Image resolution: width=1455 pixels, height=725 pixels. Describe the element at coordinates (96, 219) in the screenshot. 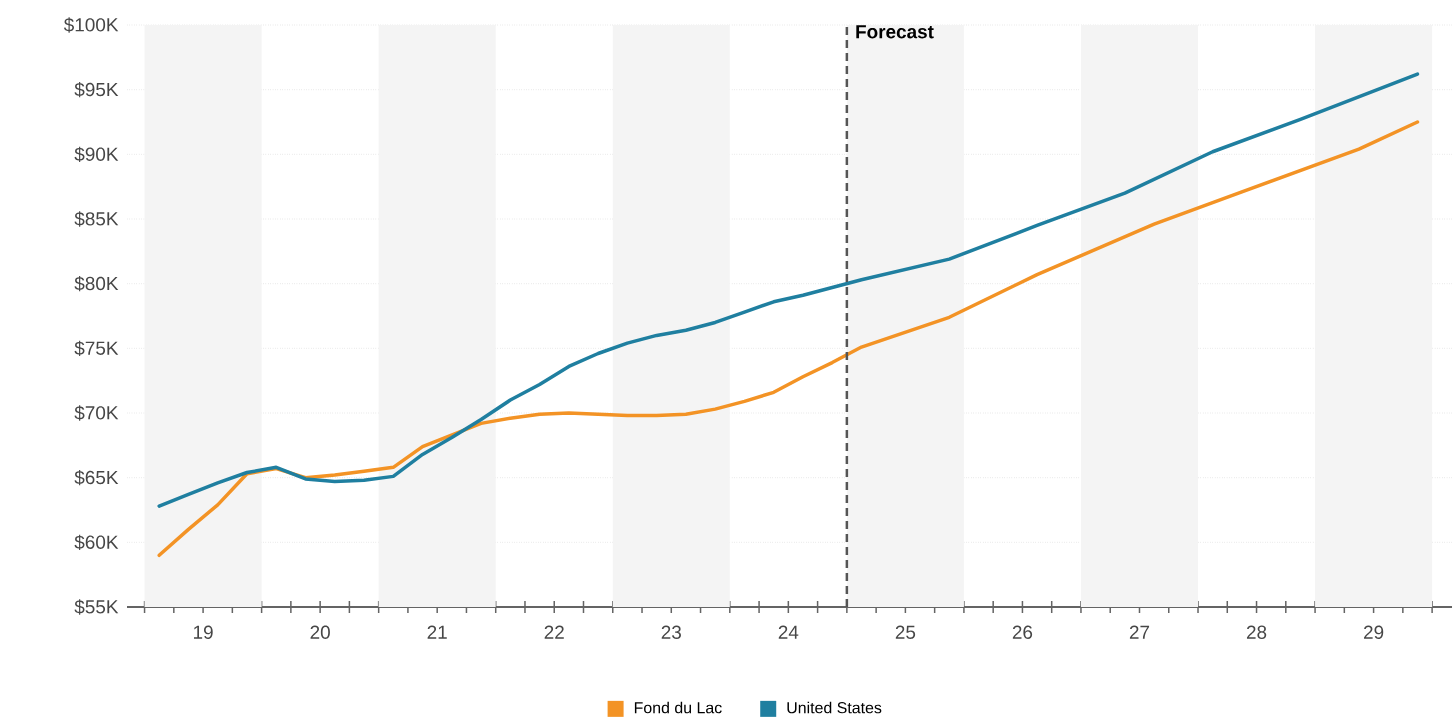

I see `y-tick-label: $85K` at that location.